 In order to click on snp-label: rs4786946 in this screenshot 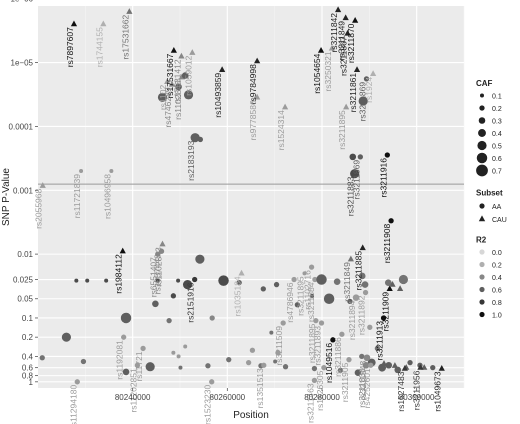, I will do `click(290, 302)`.